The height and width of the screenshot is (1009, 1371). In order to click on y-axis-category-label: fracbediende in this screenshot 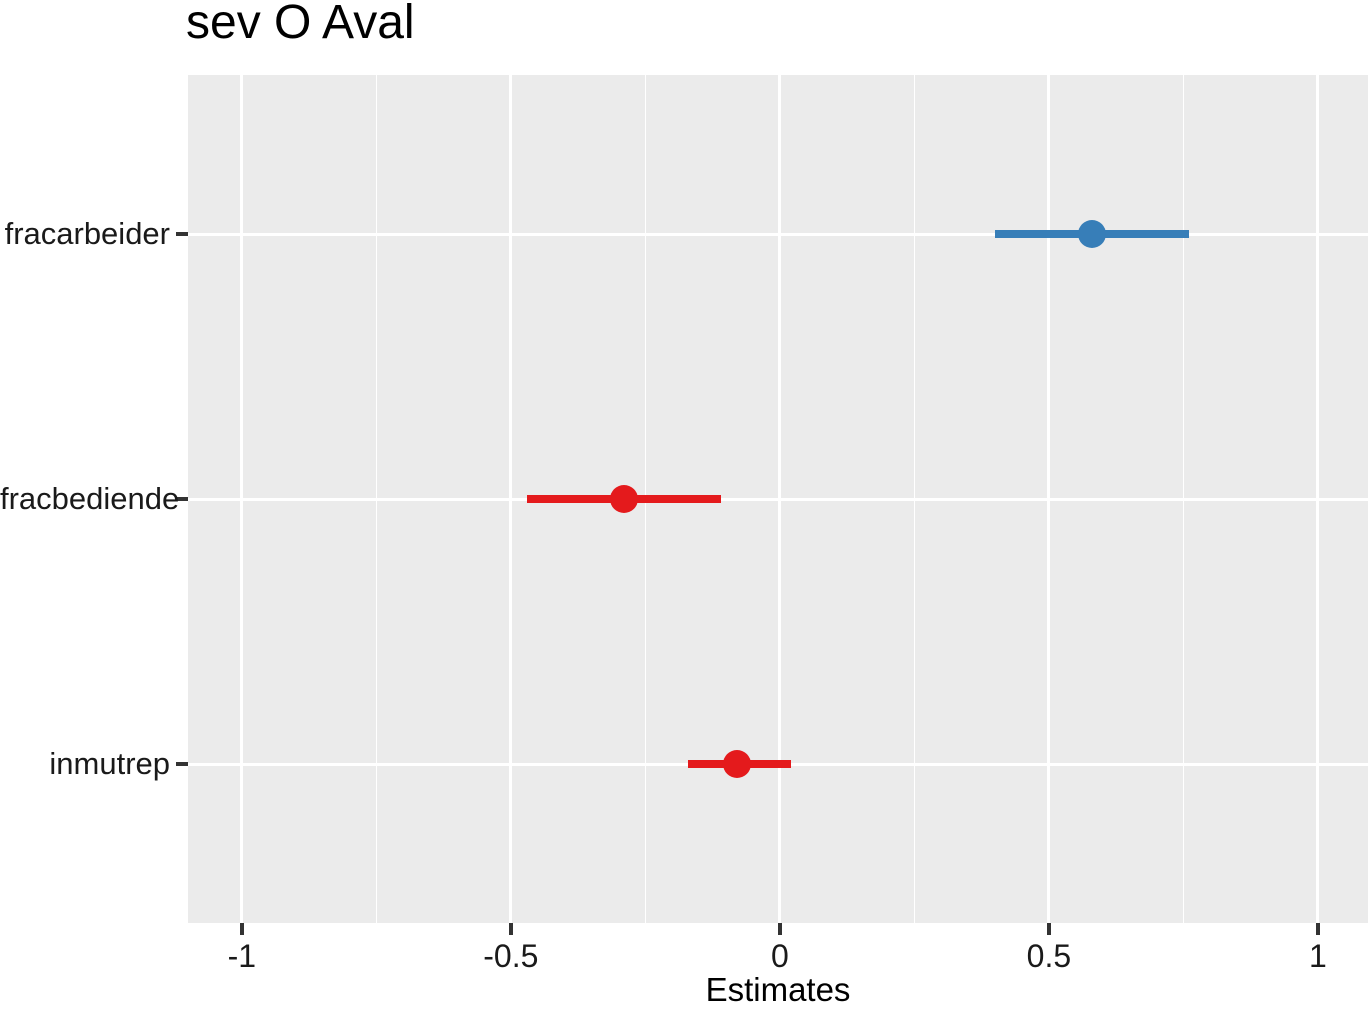, I will do `click(90, 498)`.